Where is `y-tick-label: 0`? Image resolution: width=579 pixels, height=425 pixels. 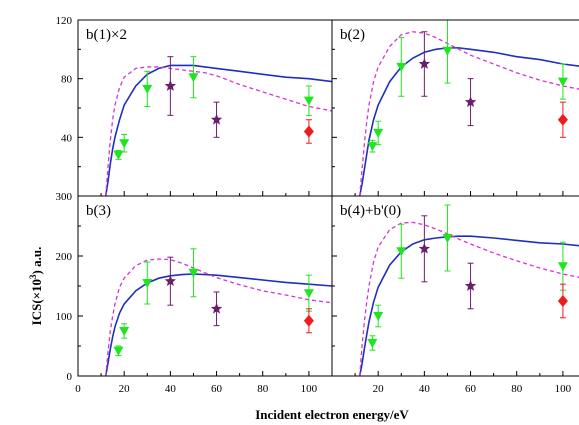
y-tick-label: 0 is located at coordinates (70, 377).